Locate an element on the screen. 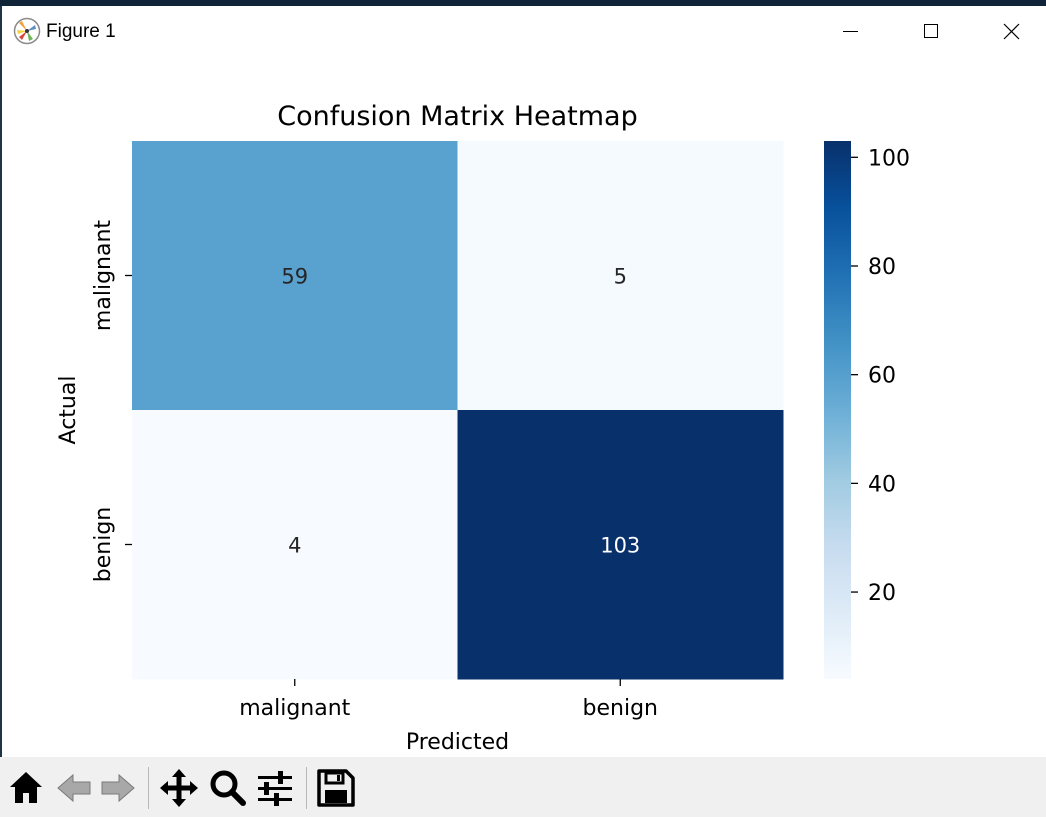  maximize-icon is located at coordinates (931, 31).